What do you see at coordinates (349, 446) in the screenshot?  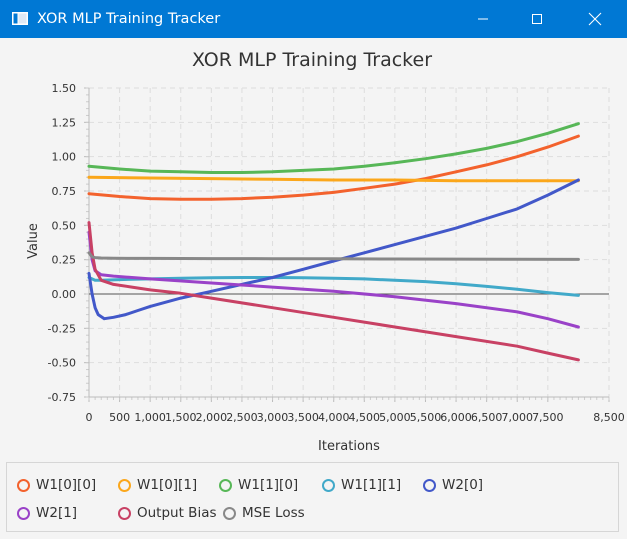 I see `x-axis-label: Iterations` at bounding box center [349, 446].